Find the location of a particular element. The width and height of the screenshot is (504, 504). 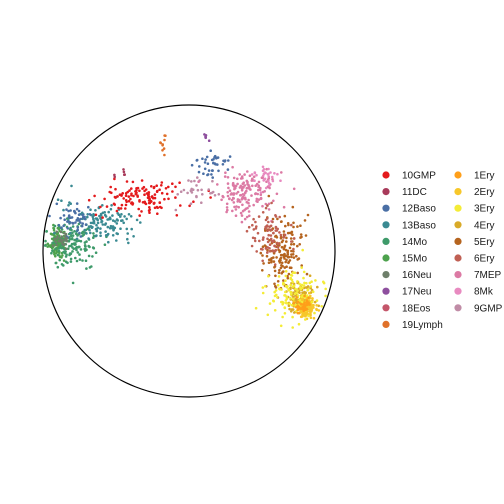

legend-label-9GMP: 9GMP is located at coordinates (488, 308).